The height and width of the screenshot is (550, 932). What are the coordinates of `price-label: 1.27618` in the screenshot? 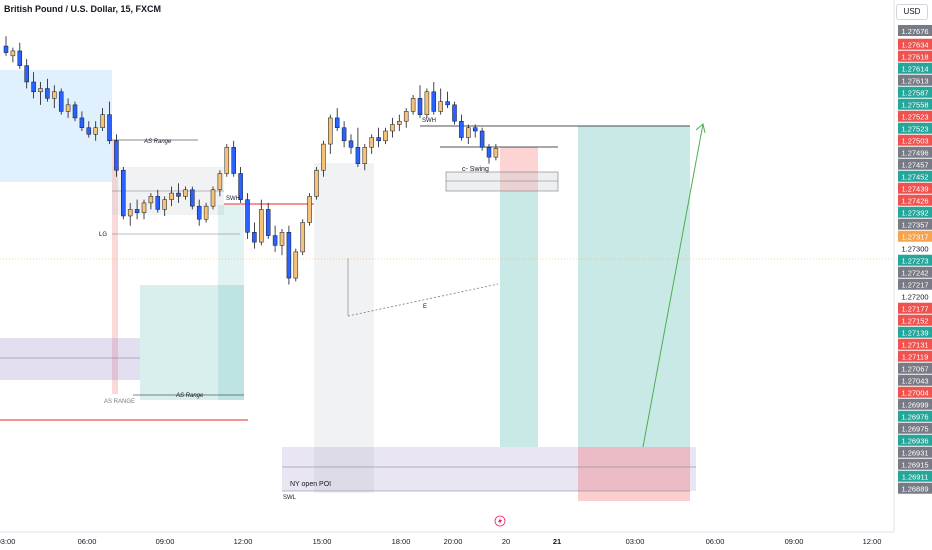 It's located at (915, 56).